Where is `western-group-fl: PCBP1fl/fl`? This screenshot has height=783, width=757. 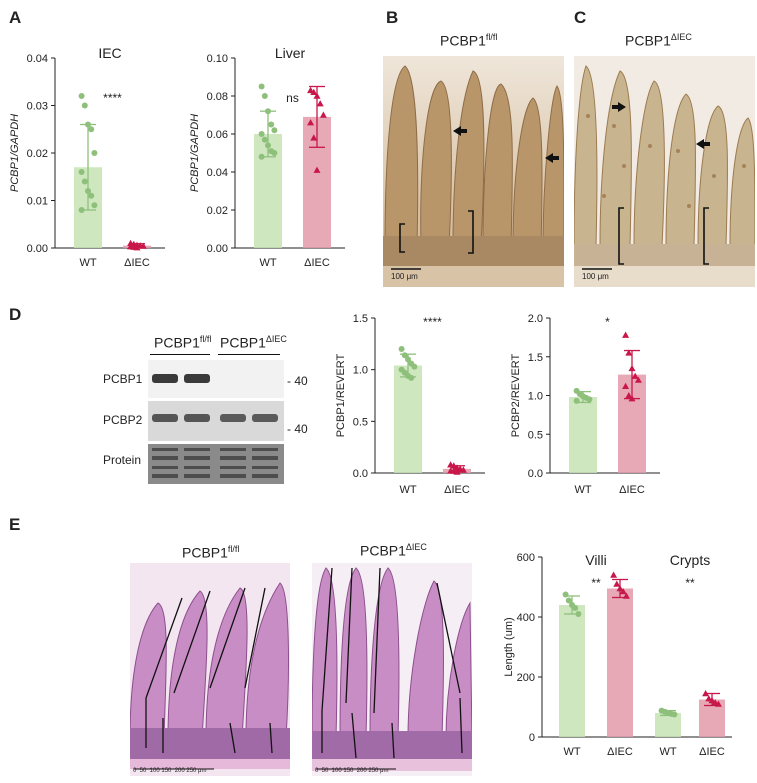
western-group-fl: PCBP1fl/fl is located at coordinates (183, 342).